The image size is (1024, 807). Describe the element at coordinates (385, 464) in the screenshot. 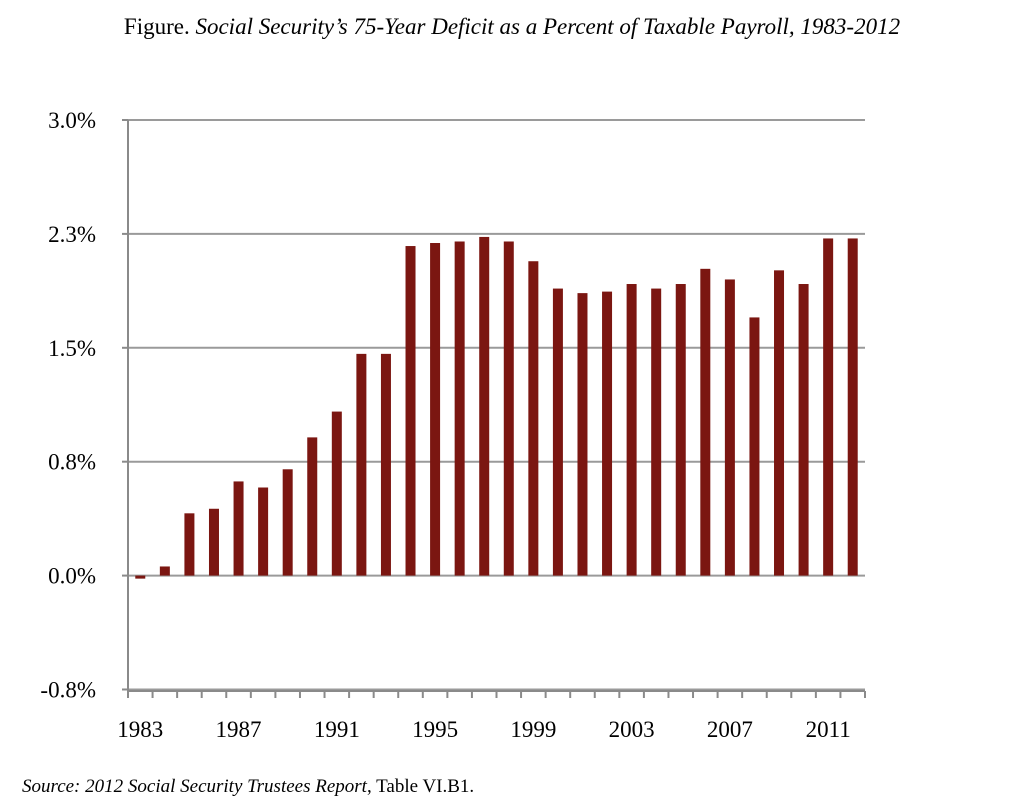

I see `bar-1993` at that location.